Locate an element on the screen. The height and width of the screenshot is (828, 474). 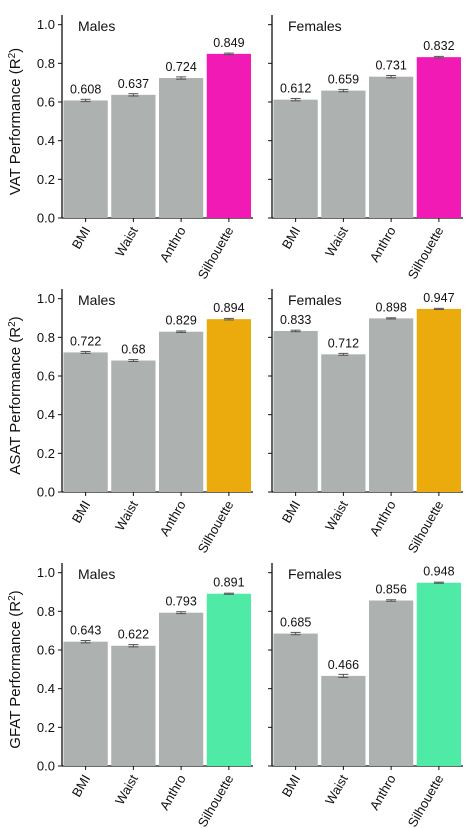
data-label: 0.637 is located at coordinates (133, 84).